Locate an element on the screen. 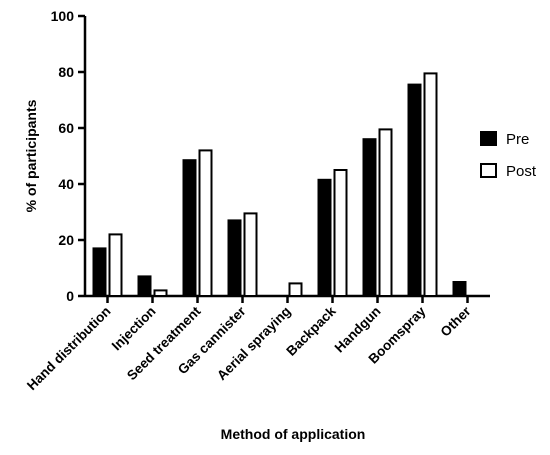  x-axis-title: Method of application is located at coordinates (293, 434).